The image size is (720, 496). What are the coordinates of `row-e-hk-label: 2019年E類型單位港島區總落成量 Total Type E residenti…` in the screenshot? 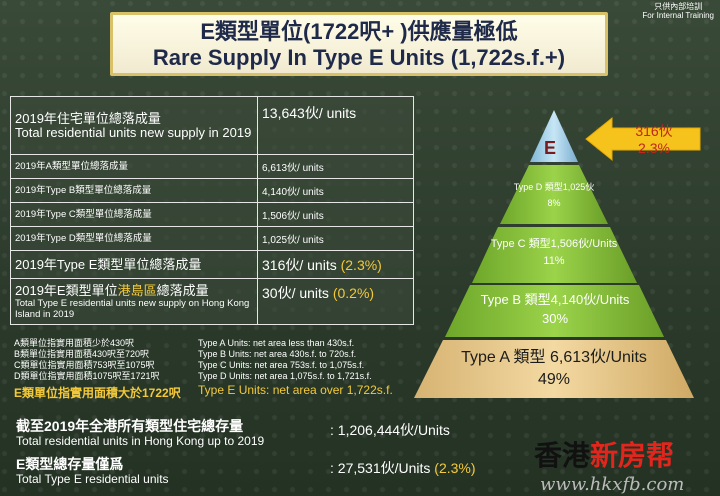 It's located at (134, 301).